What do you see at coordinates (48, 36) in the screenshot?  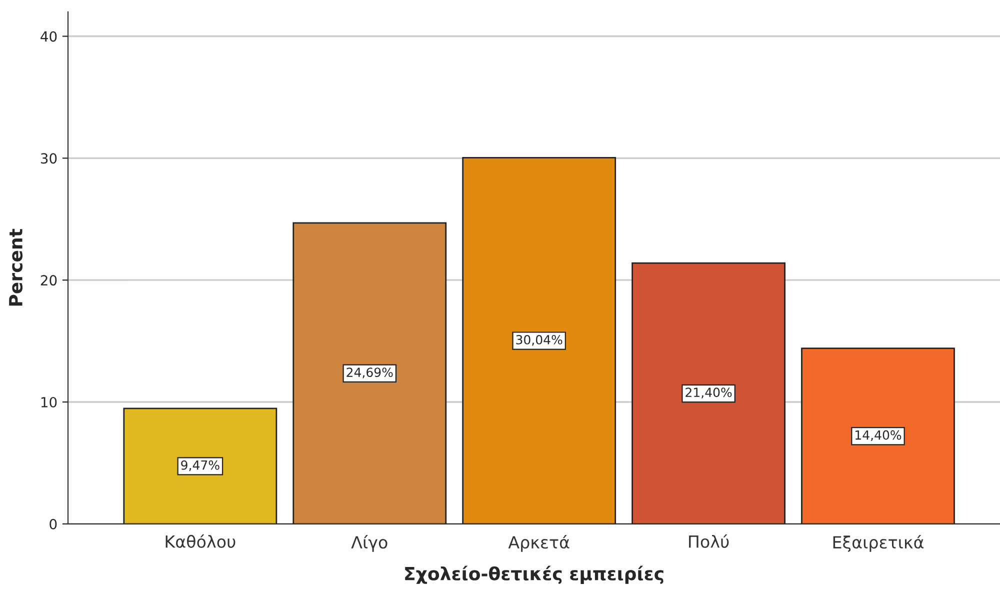 I see `y-tick-label: 40` at bounding box center [48, 36].